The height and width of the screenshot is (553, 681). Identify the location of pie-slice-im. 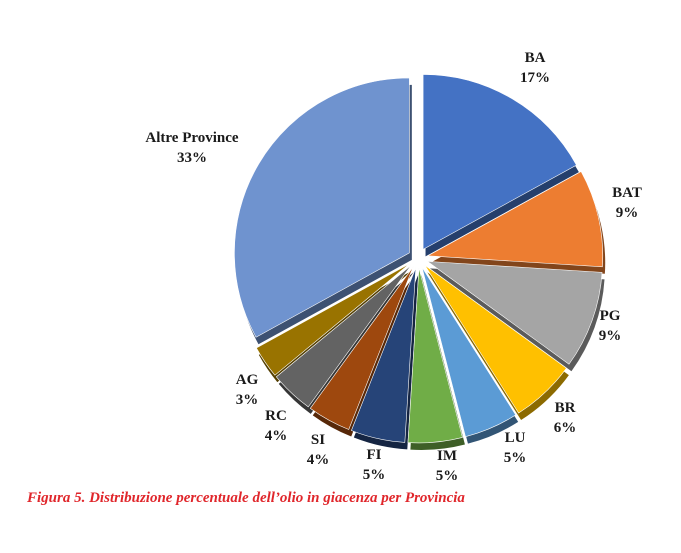
(435, 355).